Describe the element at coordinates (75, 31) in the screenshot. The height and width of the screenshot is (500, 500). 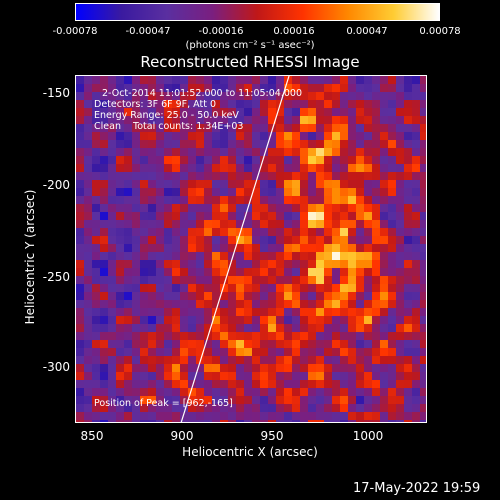
I see `colorbar-tick: -0.00078` at that location.